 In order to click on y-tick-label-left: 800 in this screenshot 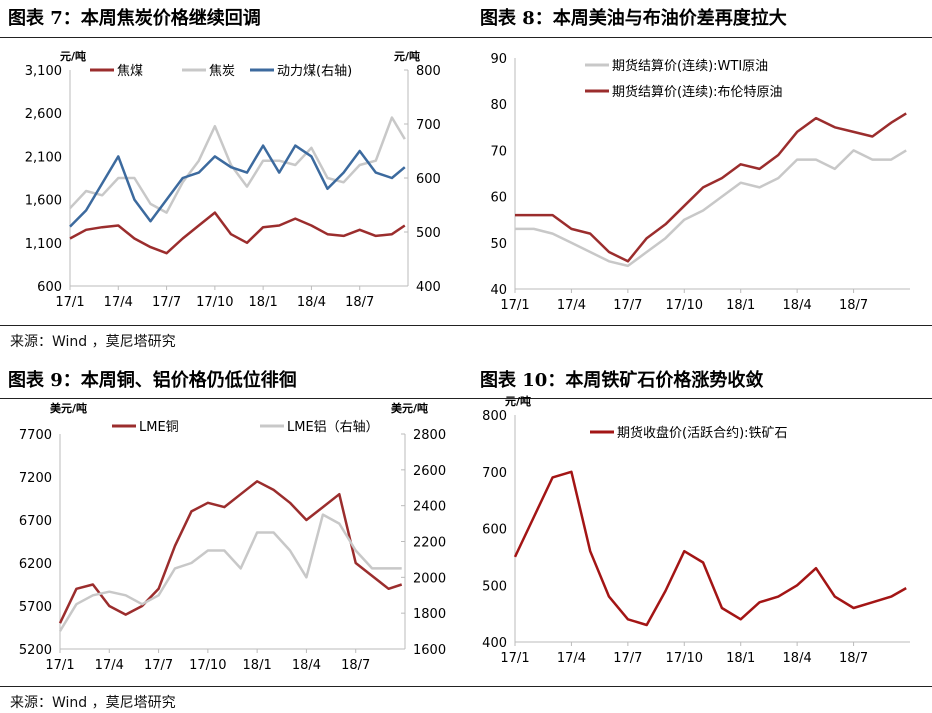, I will do `click(494, 416)`.